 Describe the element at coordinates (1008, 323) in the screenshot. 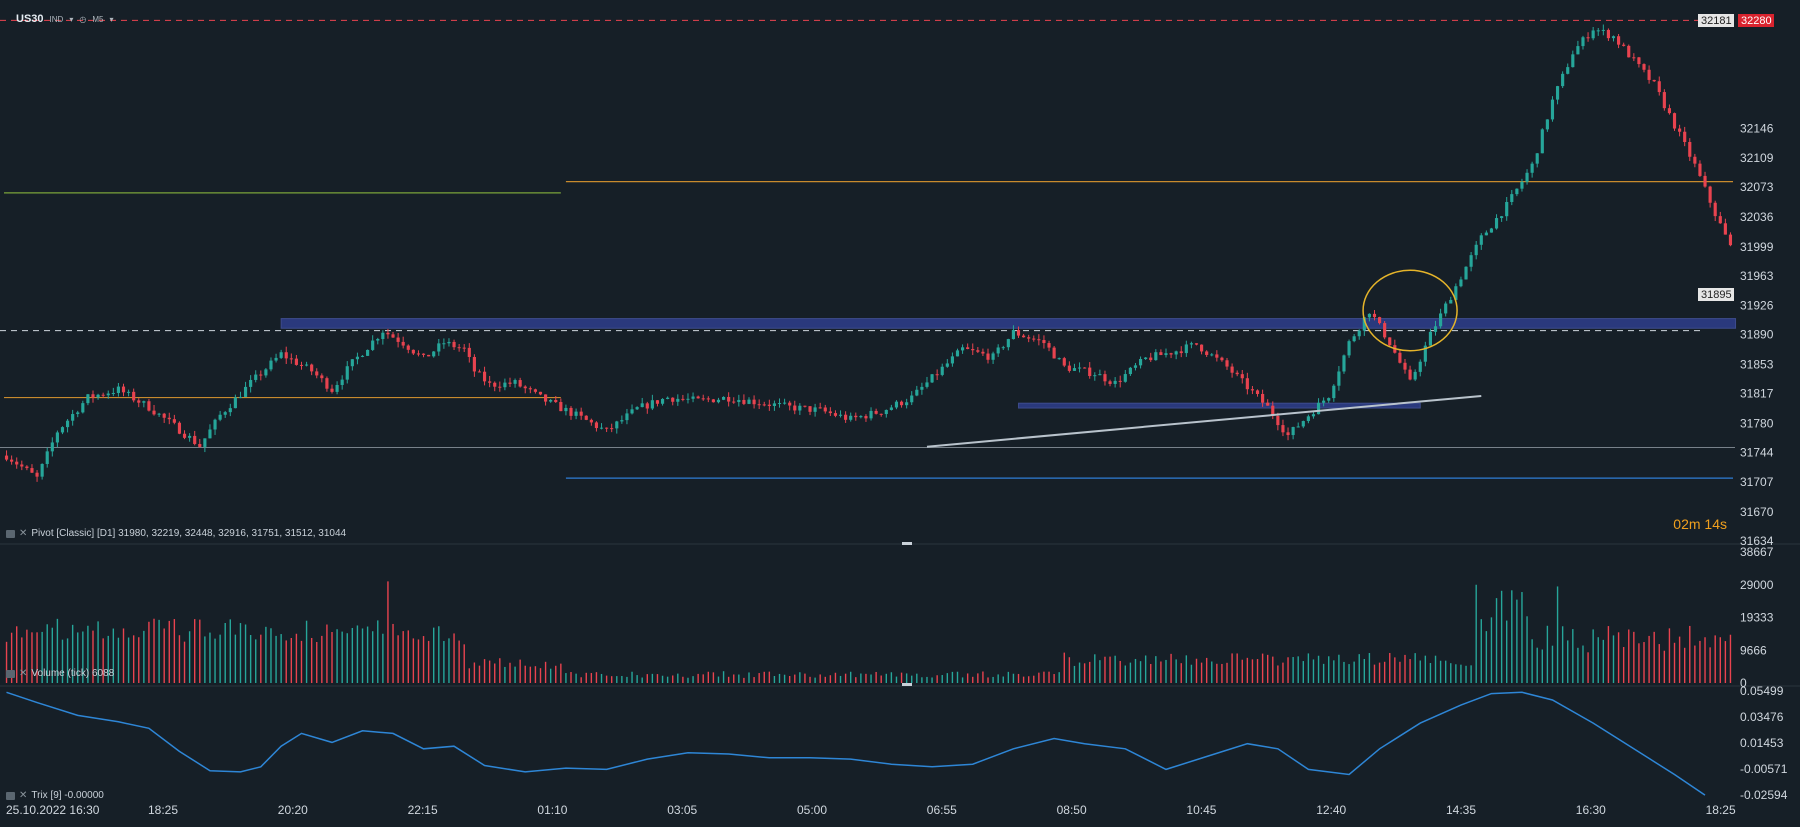

I see `supply-demand-zone` at that location.